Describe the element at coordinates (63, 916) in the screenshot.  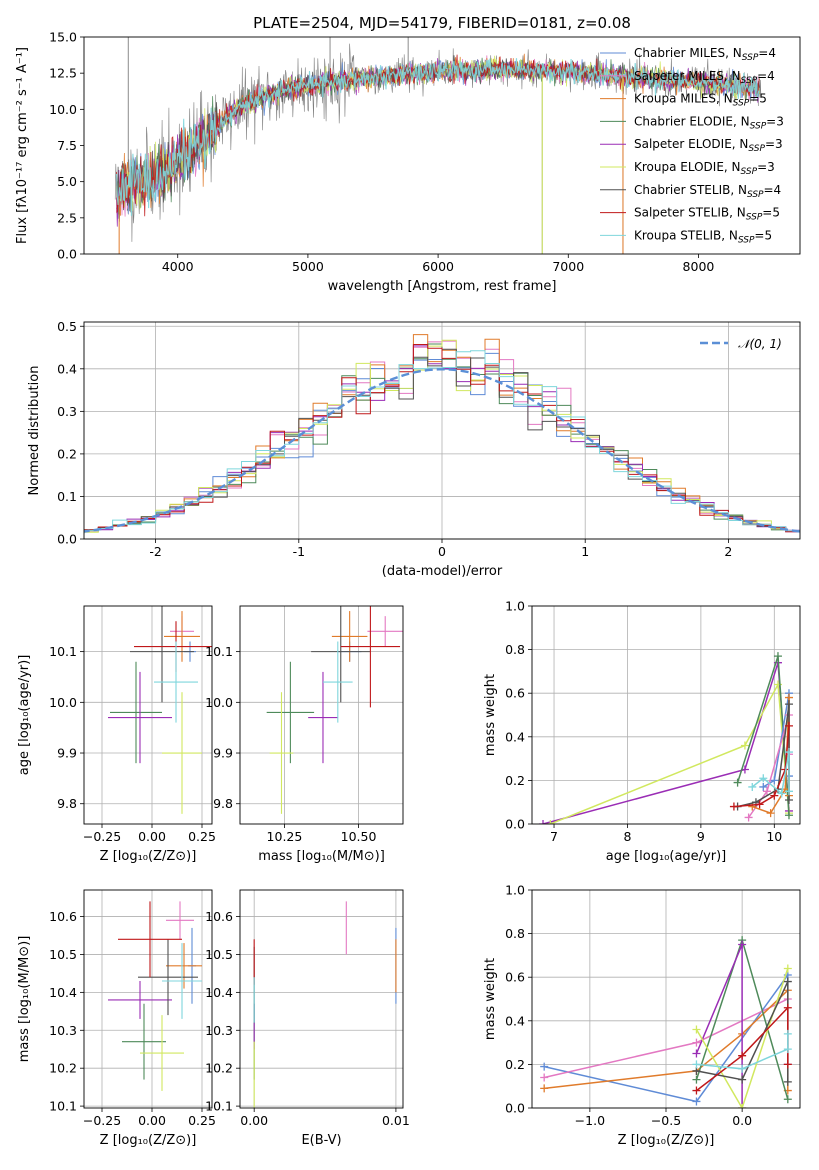
I see `y-tick-label: 10.6` at that location.